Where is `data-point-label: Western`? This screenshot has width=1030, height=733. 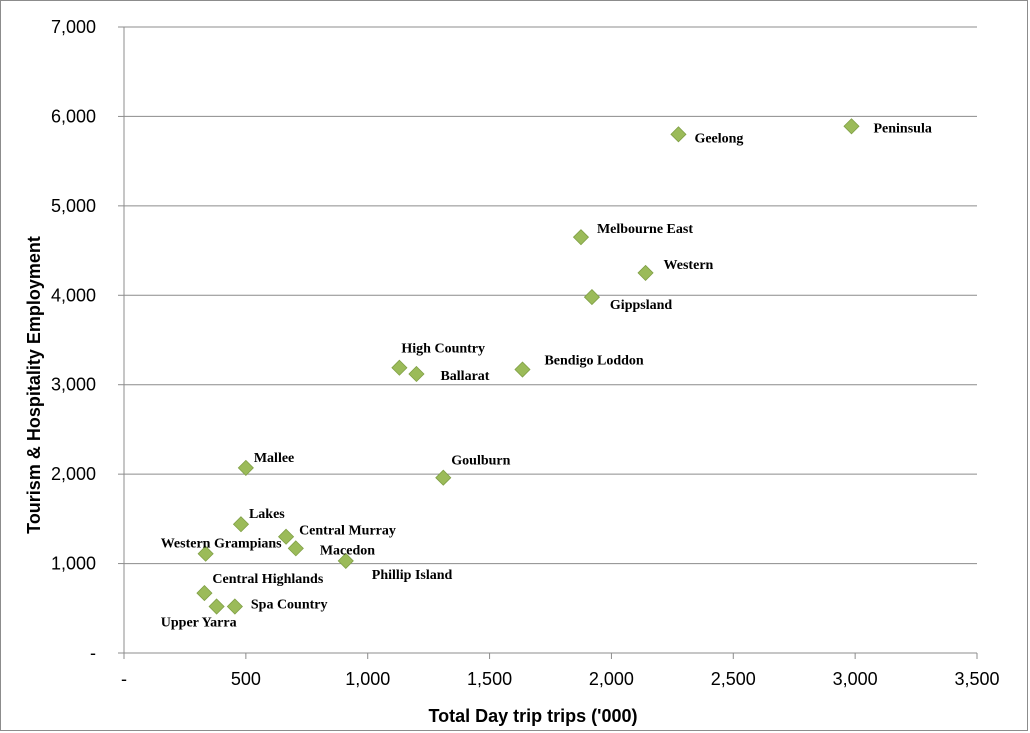 data-point-label: Western is located at coordinates (689, 265).